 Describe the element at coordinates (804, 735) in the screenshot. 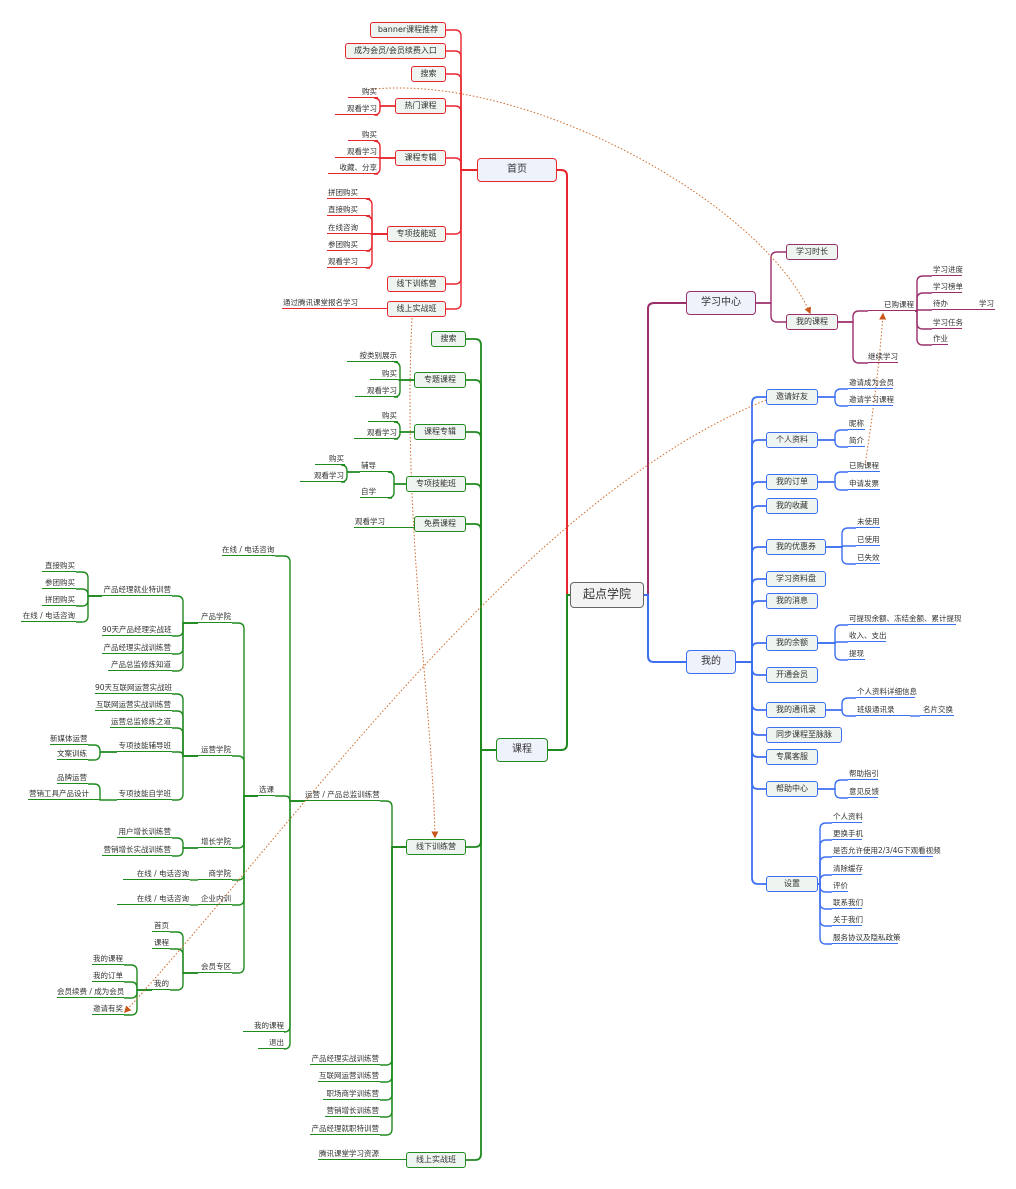

I see `node-mine-children-10-label: 同步课程至脉脉` at that location.